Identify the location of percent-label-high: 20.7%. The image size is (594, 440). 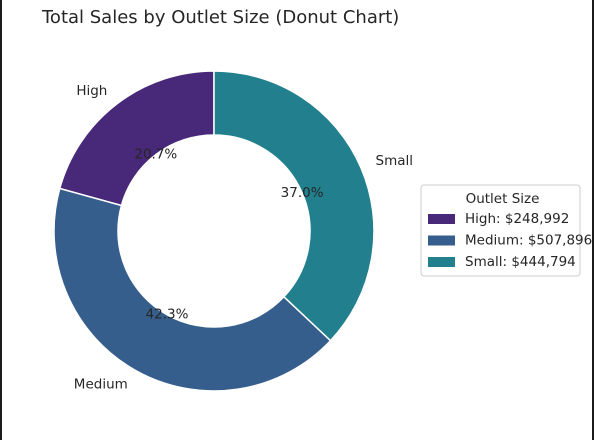
(155, 155).